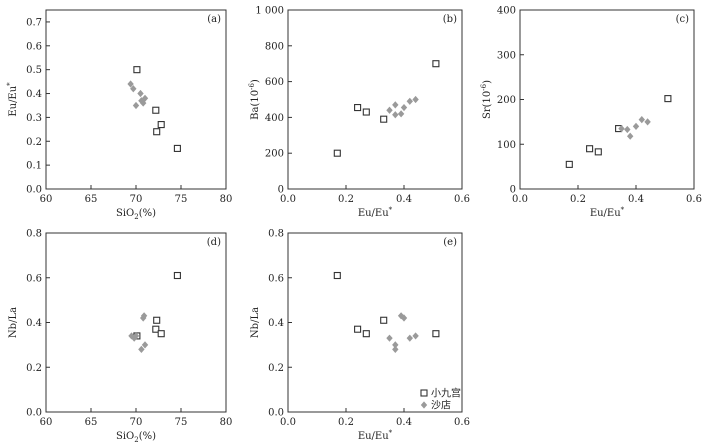  Describe the element at coordinates (12, 99) in the screenshot. I see `y-axis-label: Eu/Eu*` at that location.